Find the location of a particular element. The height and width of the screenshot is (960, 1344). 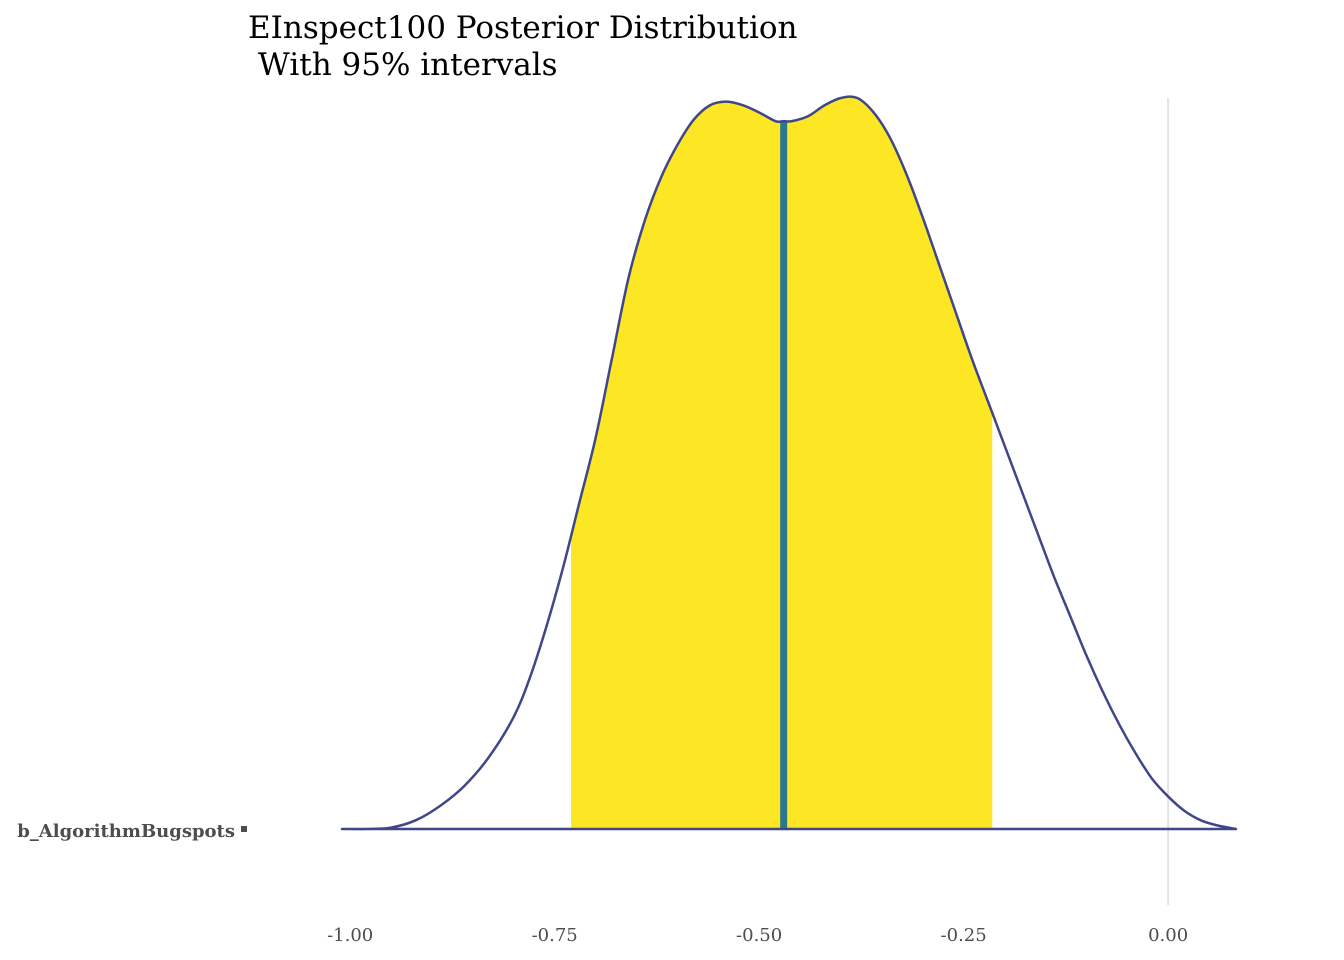

x-tick-label: -0.75 is located at coordinates (555, 935).